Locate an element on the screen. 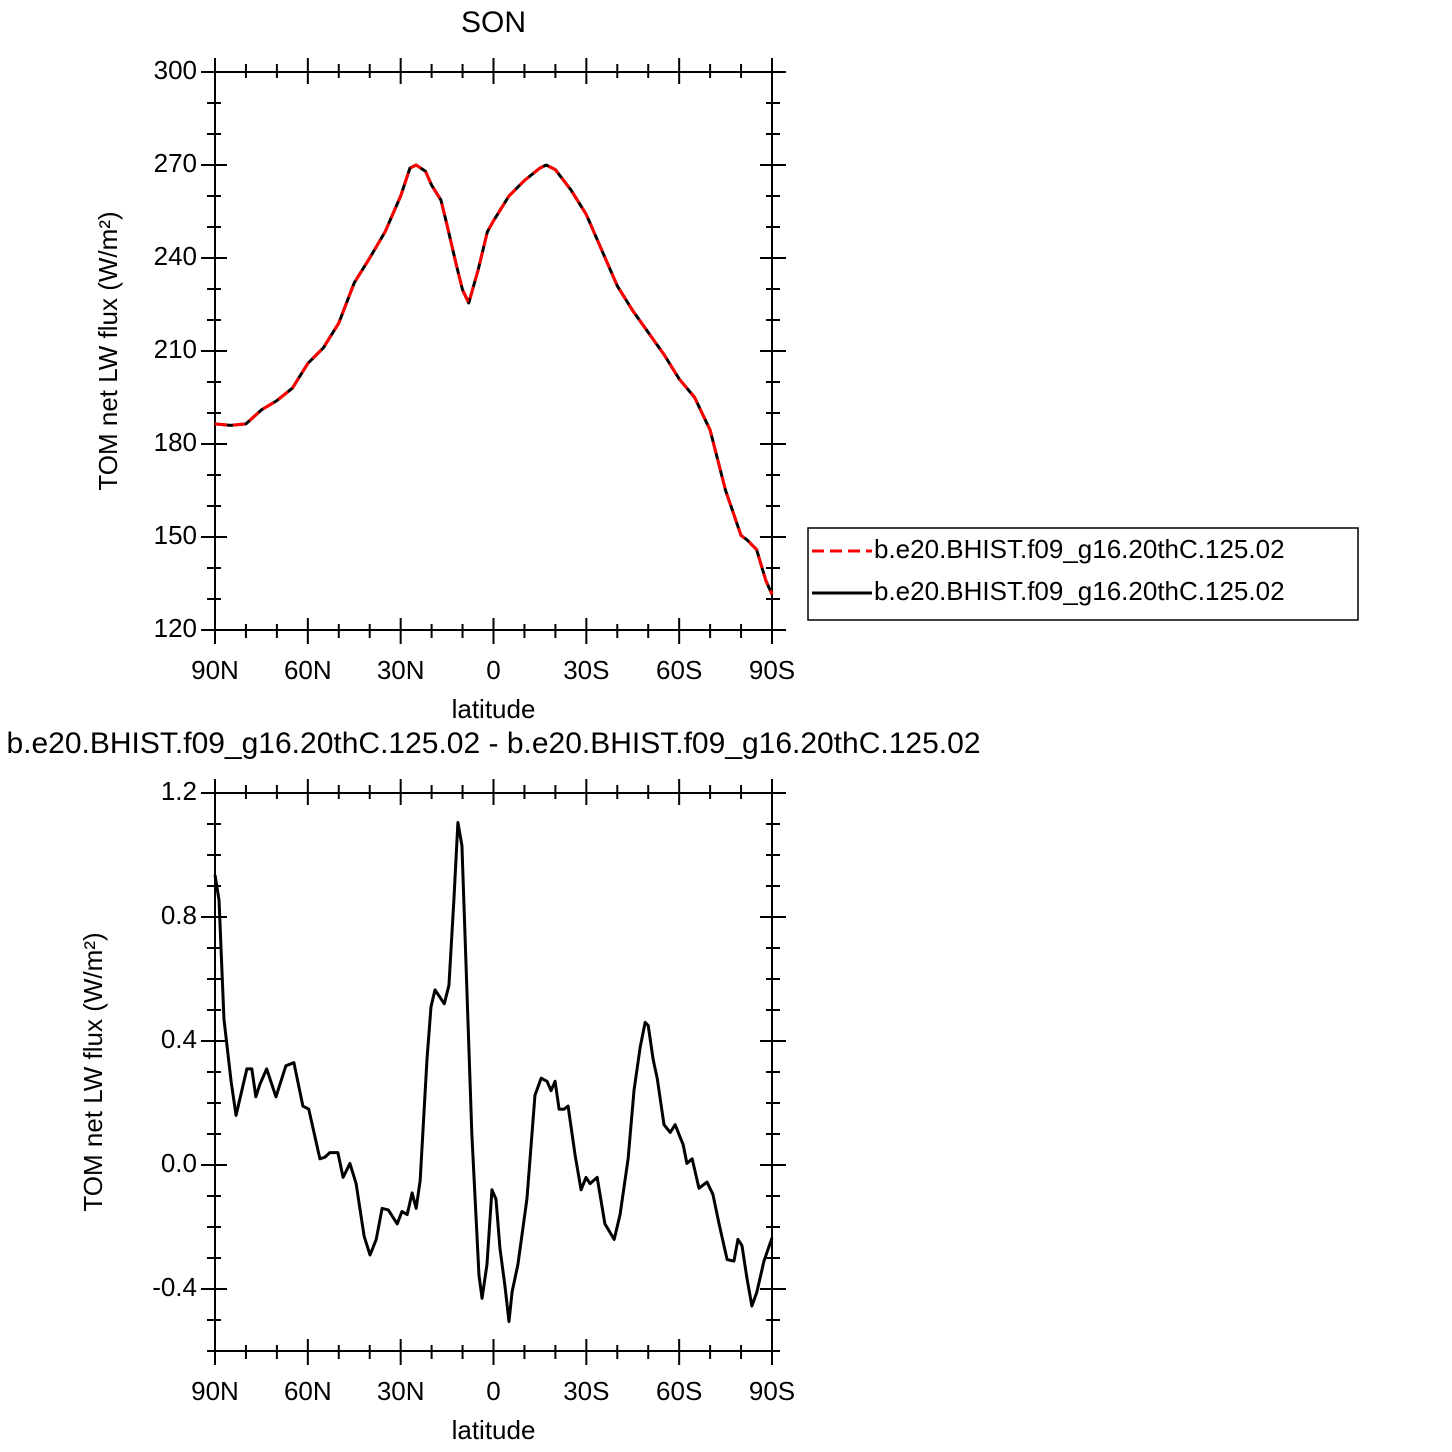 The width and height of the screenshot is (1452, 1452). y-tick-label: 300 is located at coordinates (175, 70).